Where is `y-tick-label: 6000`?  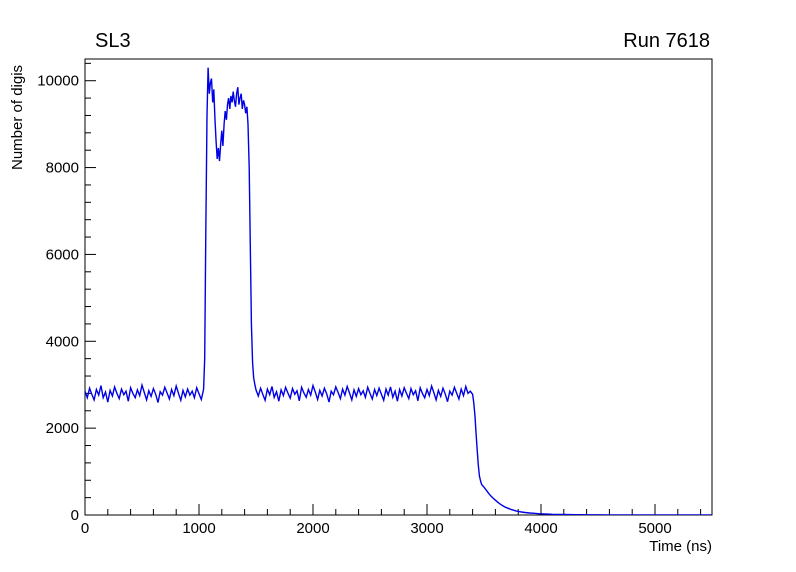 y-tick-label: 6000 is located at coordinates (62, 254).